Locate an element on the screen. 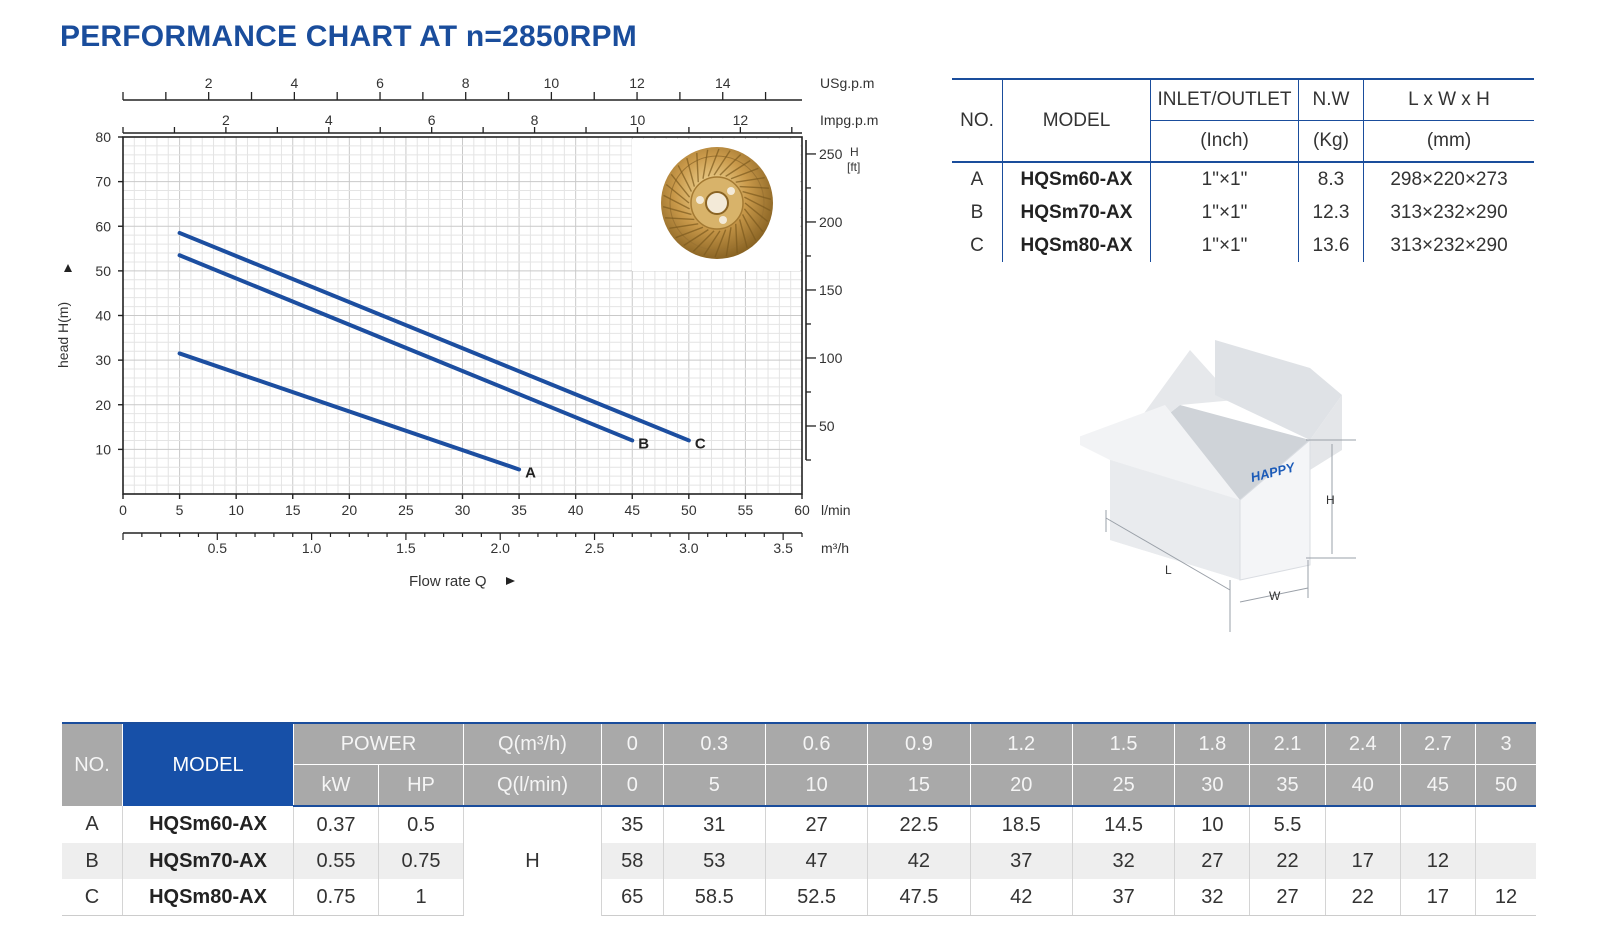 Image resolution: width=1600 pixels, height=938 pixels. perf-header-kw: kW is located at coordinates (336, 785).